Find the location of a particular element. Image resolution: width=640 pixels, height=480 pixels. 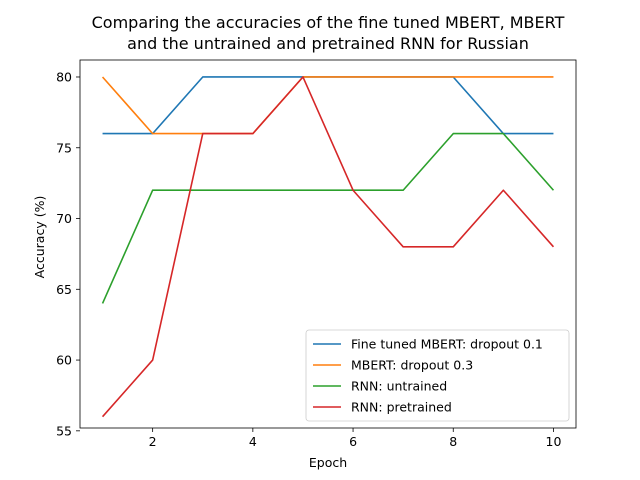

x-tick-label: 8 is located at coordinates (453, 441).